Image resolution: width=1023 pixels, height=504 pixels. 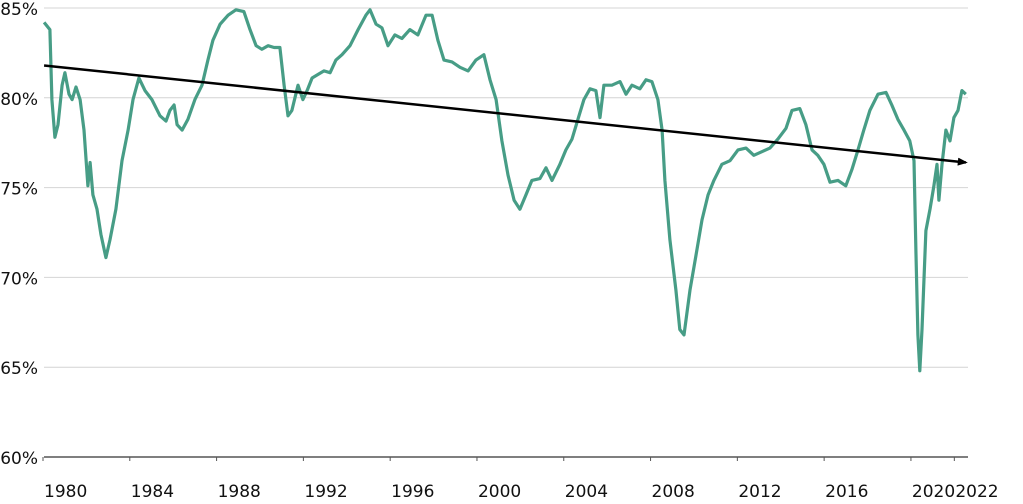 I want to click on y-tick-label: 65%, so click(x=19, y=369).